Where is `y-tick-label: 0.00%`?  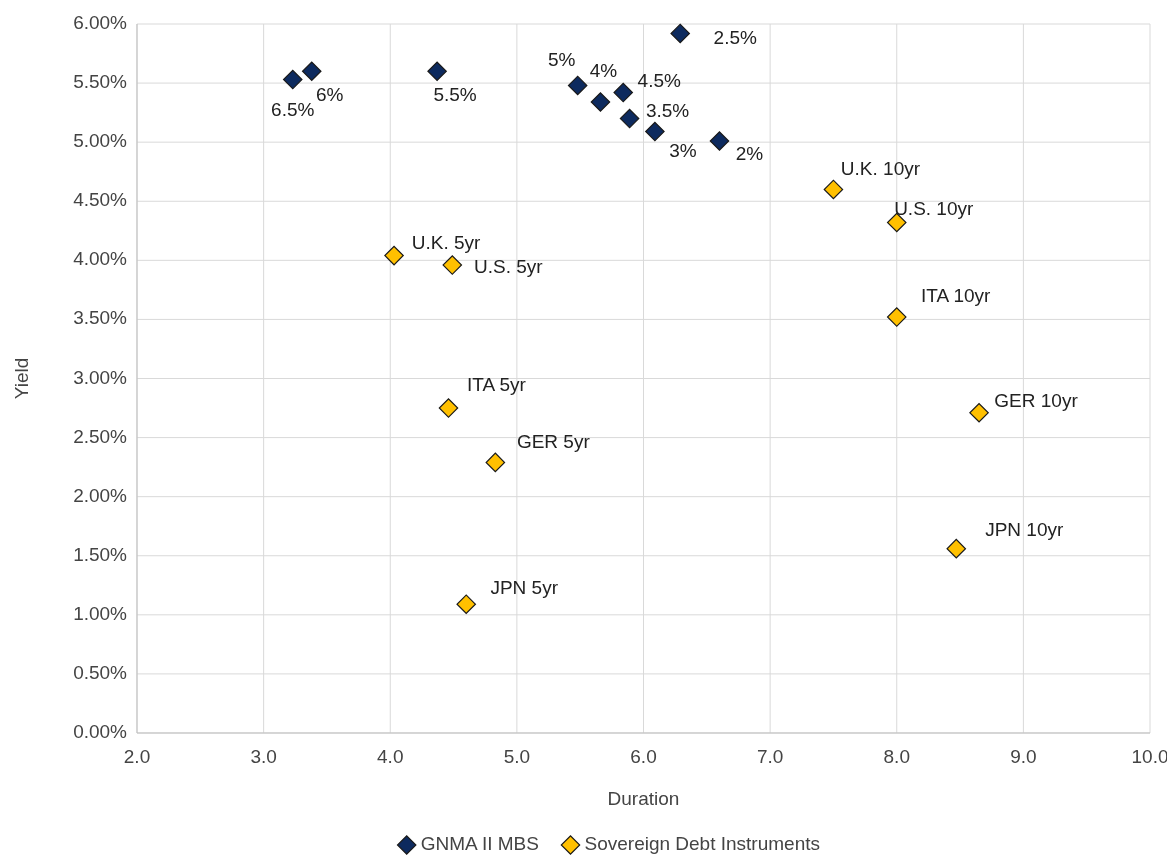
y-tick-label: 0.00% is located at coordinates (100, 732).